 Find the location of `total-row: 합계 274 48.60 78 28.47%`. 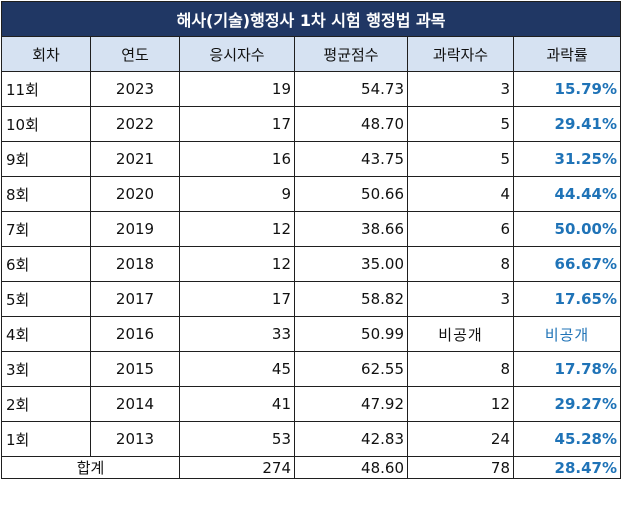

total-row: 합계 274 48.60 78 28.47% is located at coordinates (311, 467).